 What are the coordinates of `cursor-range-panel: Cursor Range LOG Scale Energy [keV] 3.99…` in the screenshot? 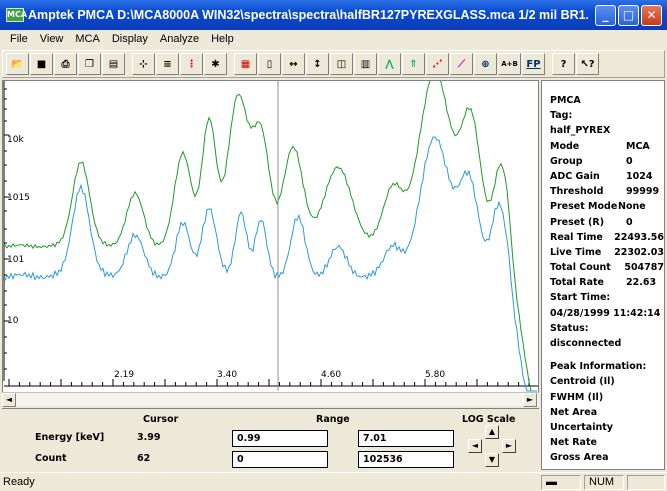 It's located at (270, 439).